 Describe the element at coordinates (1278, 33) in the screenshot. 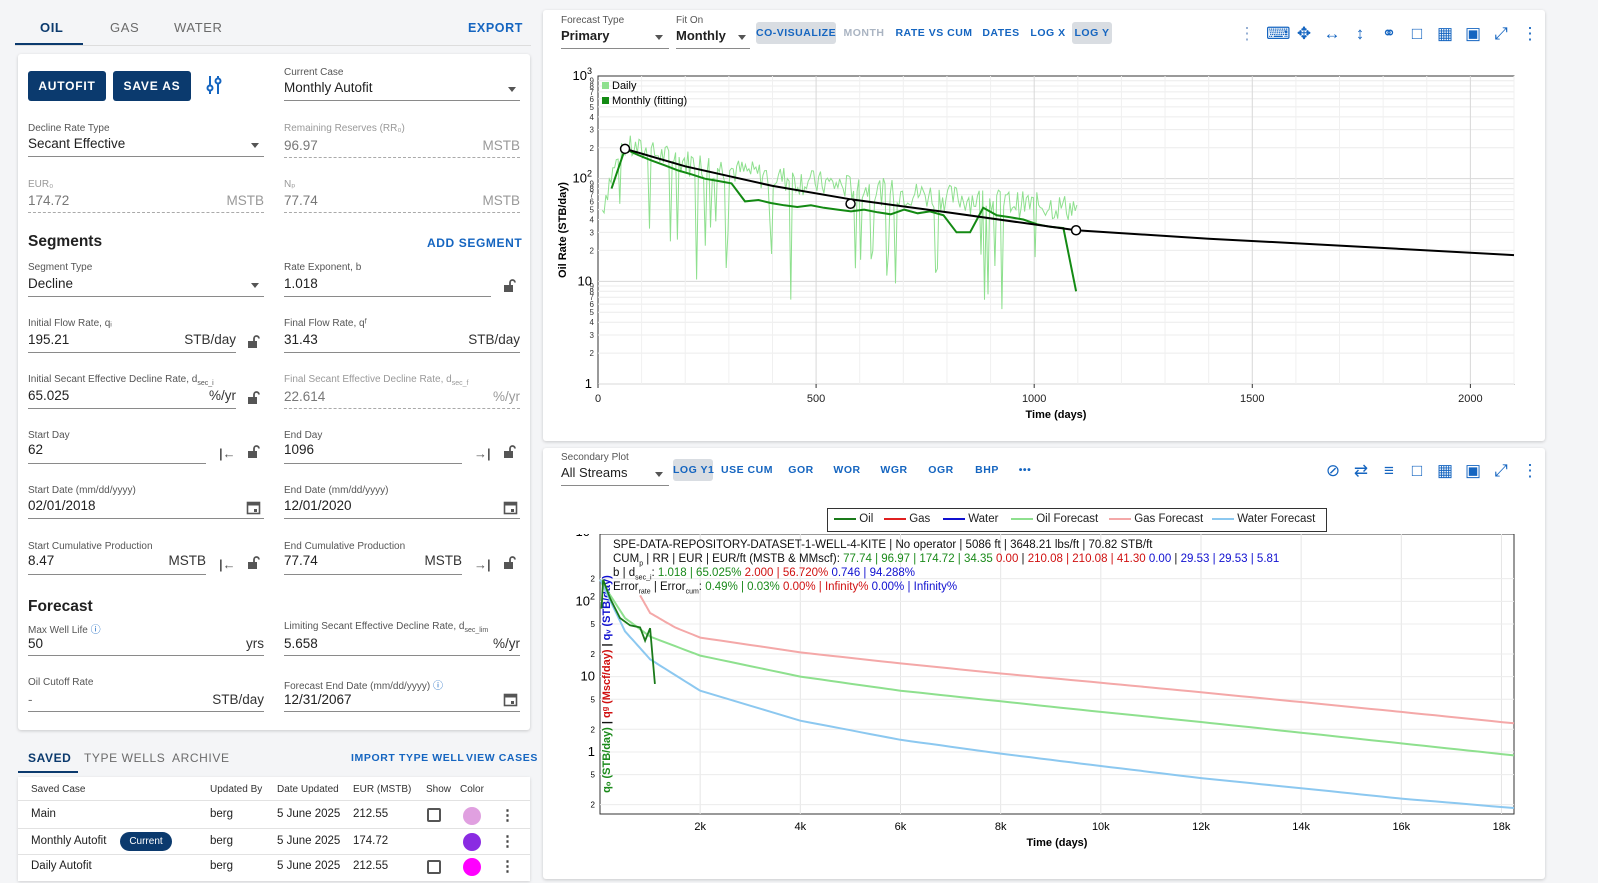

I see `keyboard-icon: ⌨` at that location.